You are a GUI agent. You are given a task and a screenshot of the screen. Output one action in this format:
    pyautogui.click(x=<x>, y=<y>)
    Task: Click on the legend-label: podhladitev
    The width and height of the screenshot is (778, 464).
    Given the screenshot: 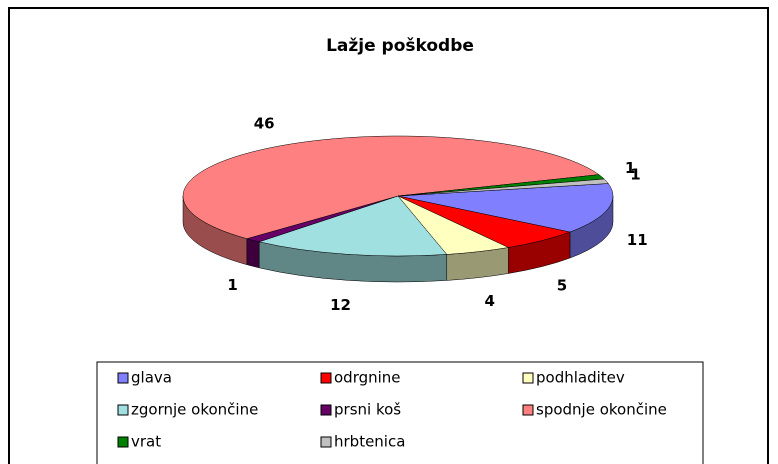 What is the action you would take?
    pyautogui.click(x=580, y=378)
    